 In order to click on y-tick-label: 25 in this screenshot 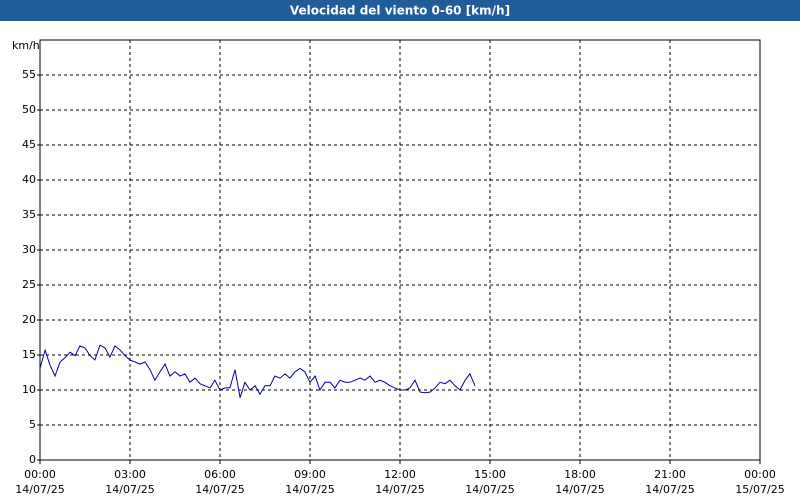, I will do `click(29, 284)`.